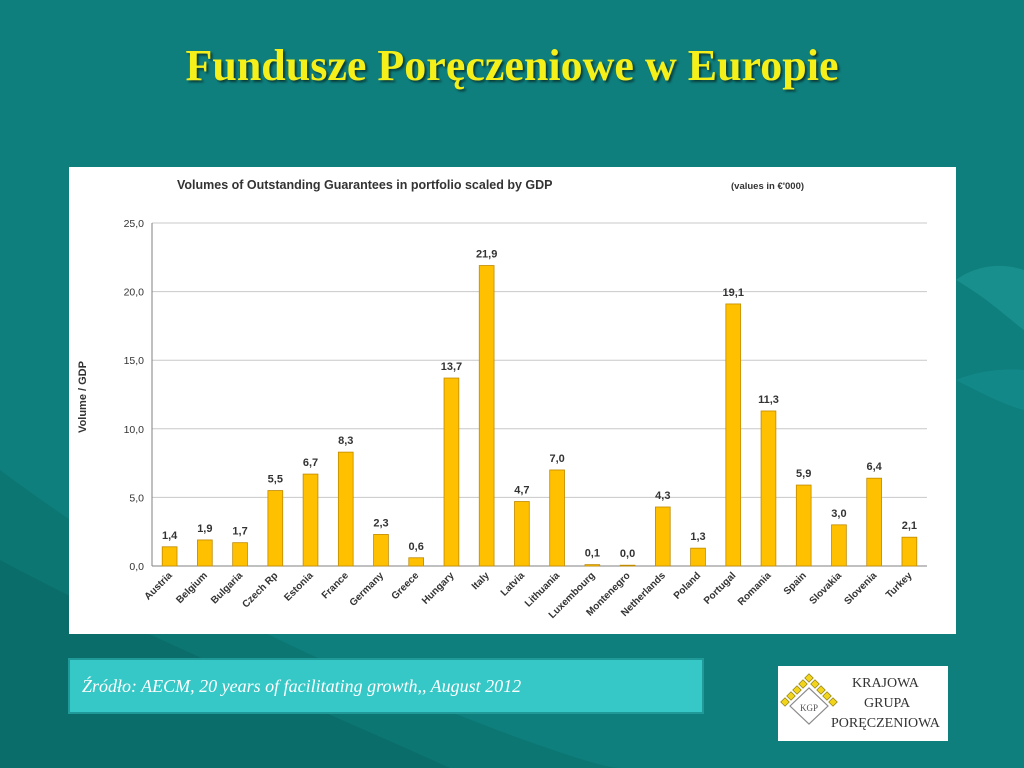 The width and height of the screenshot is (1024, 768). Describe the element at coordinates (192, 588) in the screenshot. I see `x-tick-label: Belgium` at that location.